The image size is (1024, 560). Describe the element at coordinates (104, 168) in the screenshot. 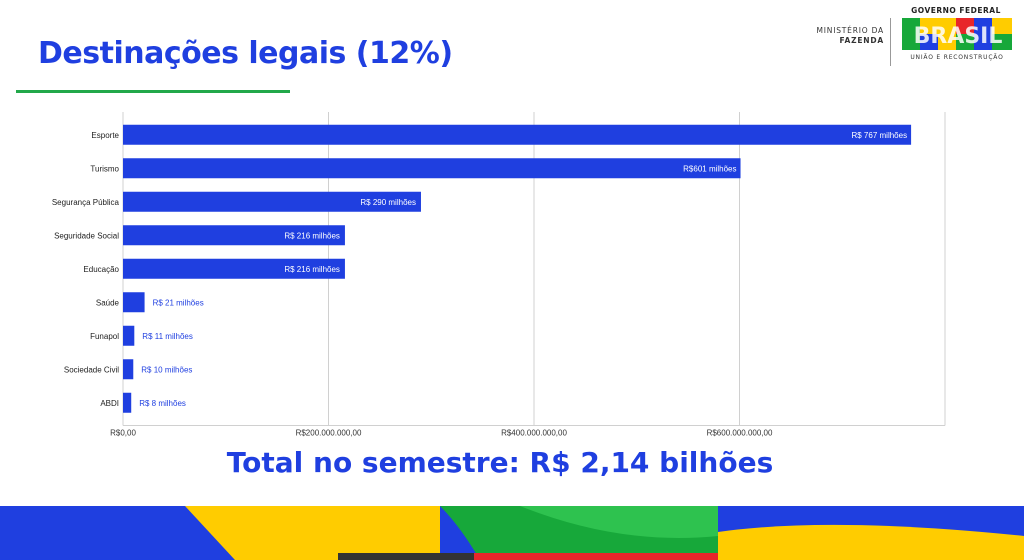

I see `category-label: Turismo` at that location.